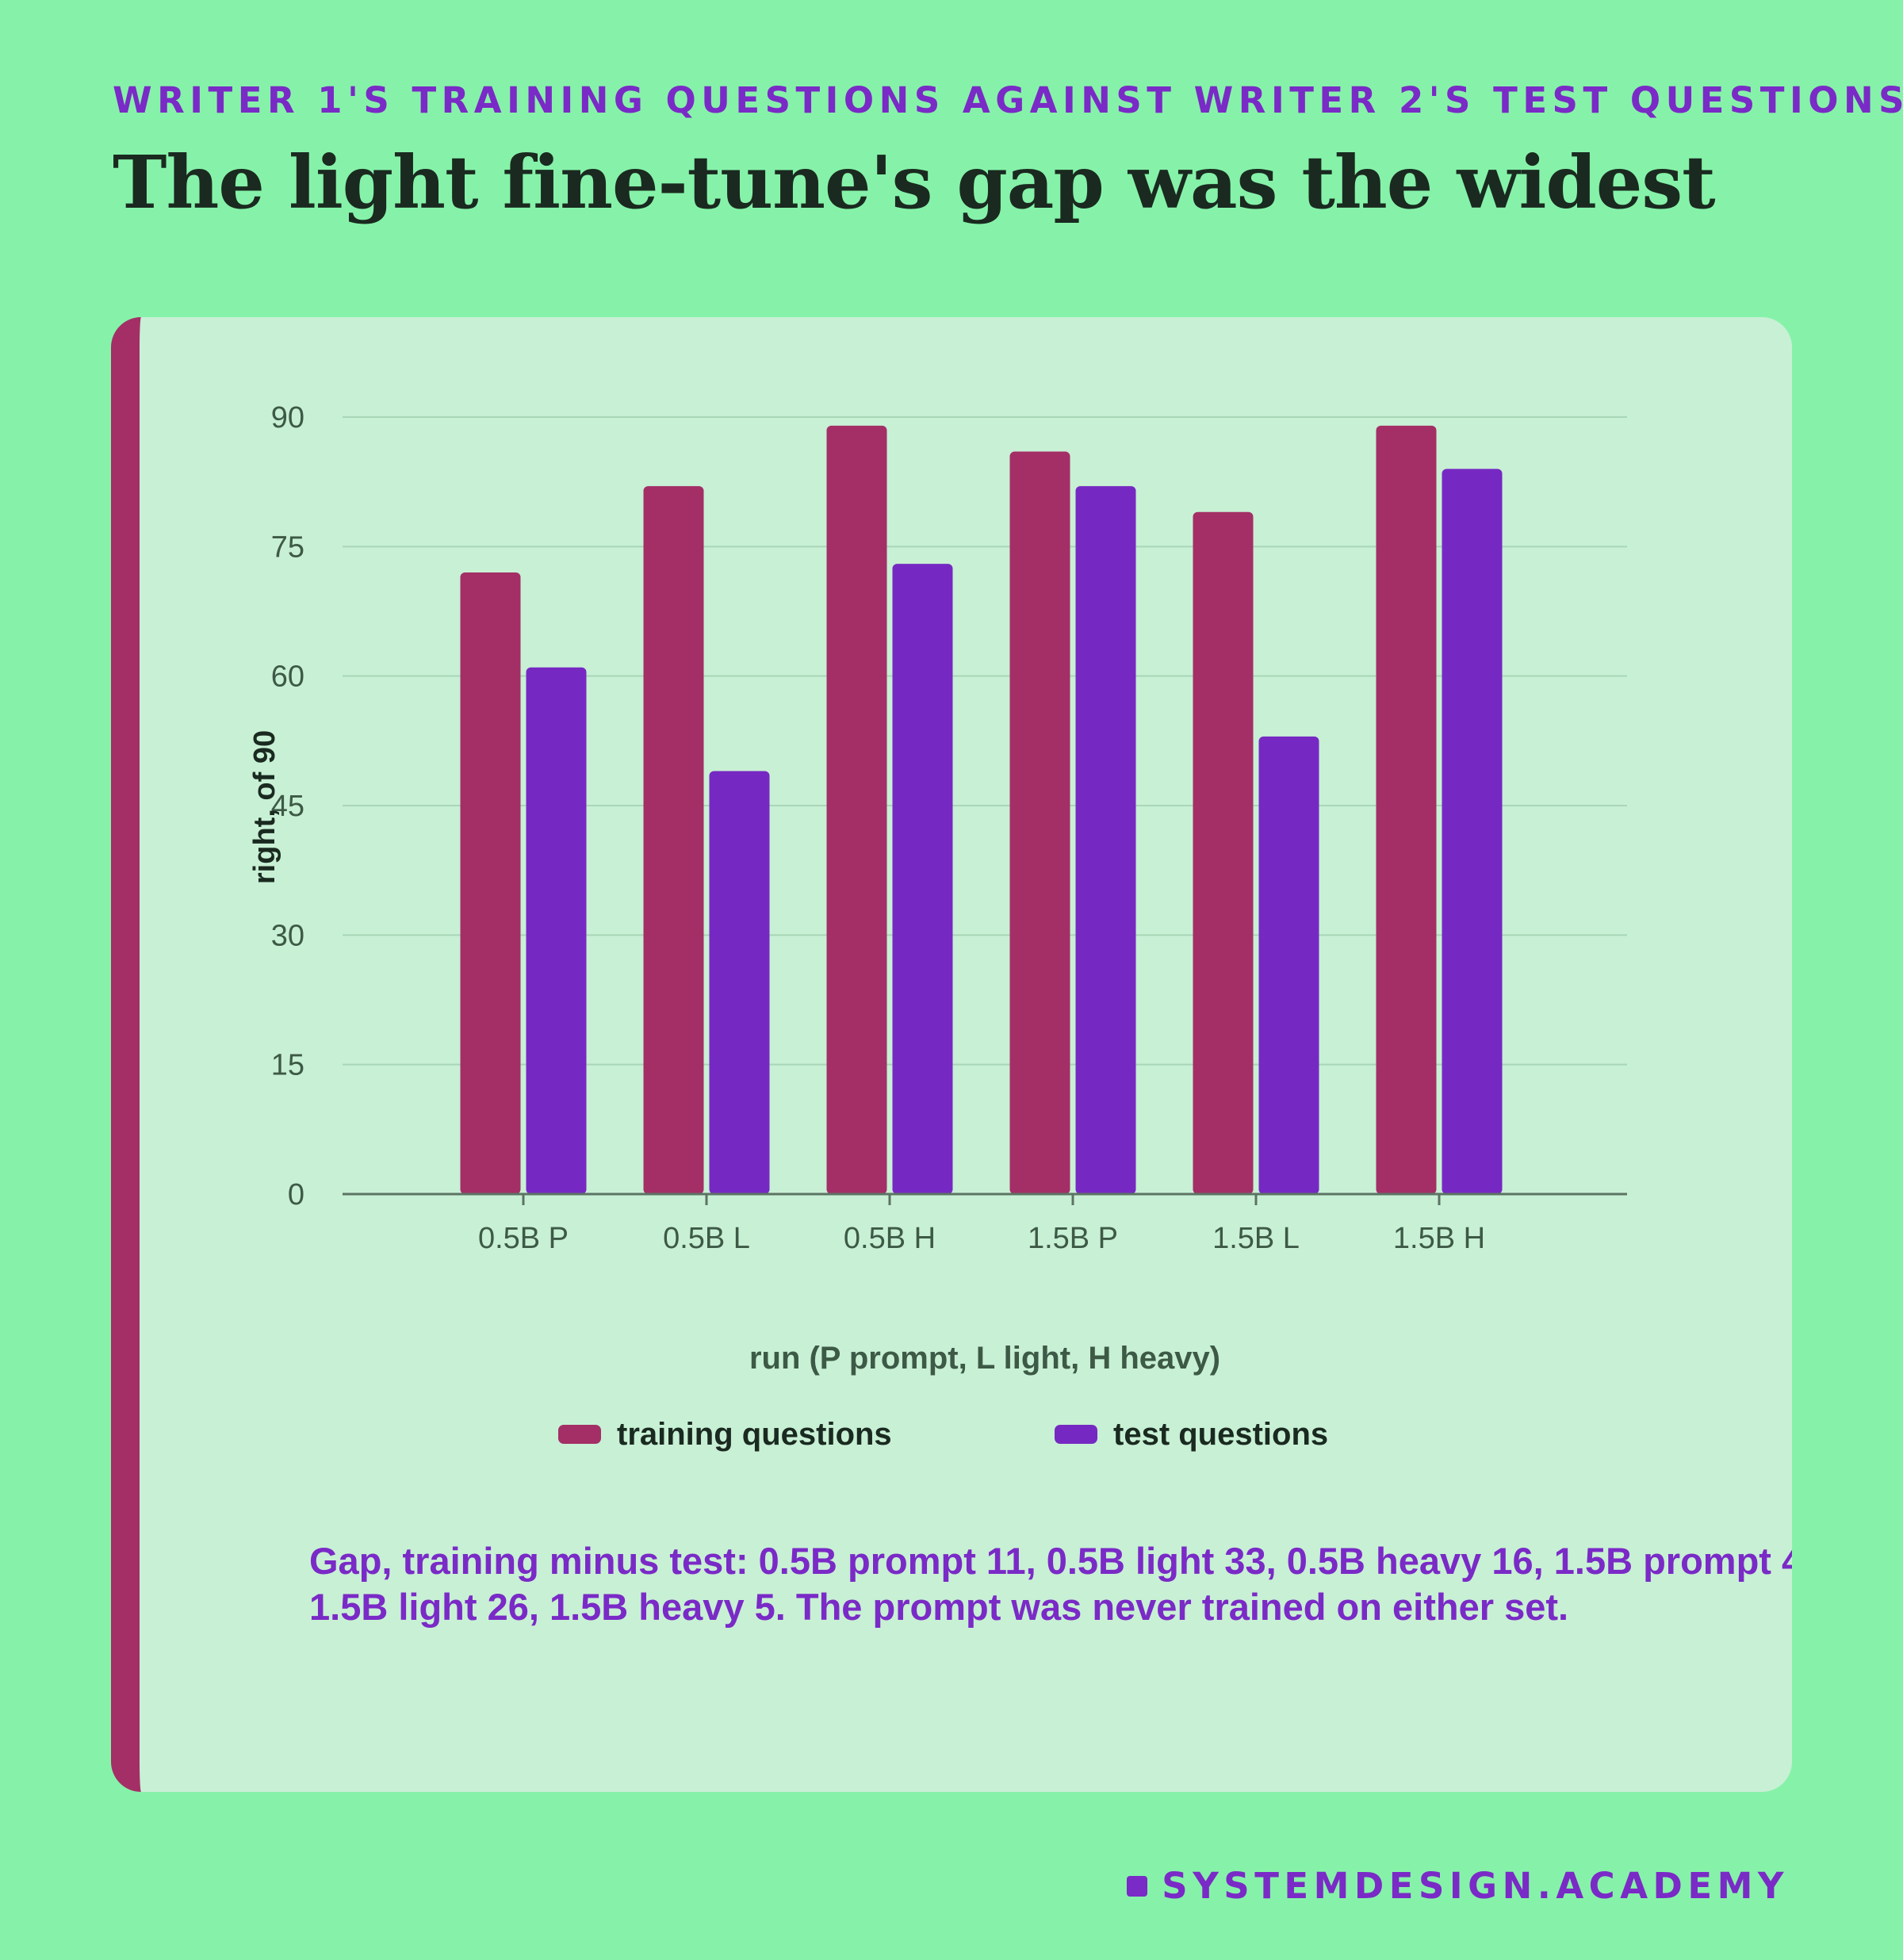  I want to click on y-tick-label: 60, so click(287, 677).